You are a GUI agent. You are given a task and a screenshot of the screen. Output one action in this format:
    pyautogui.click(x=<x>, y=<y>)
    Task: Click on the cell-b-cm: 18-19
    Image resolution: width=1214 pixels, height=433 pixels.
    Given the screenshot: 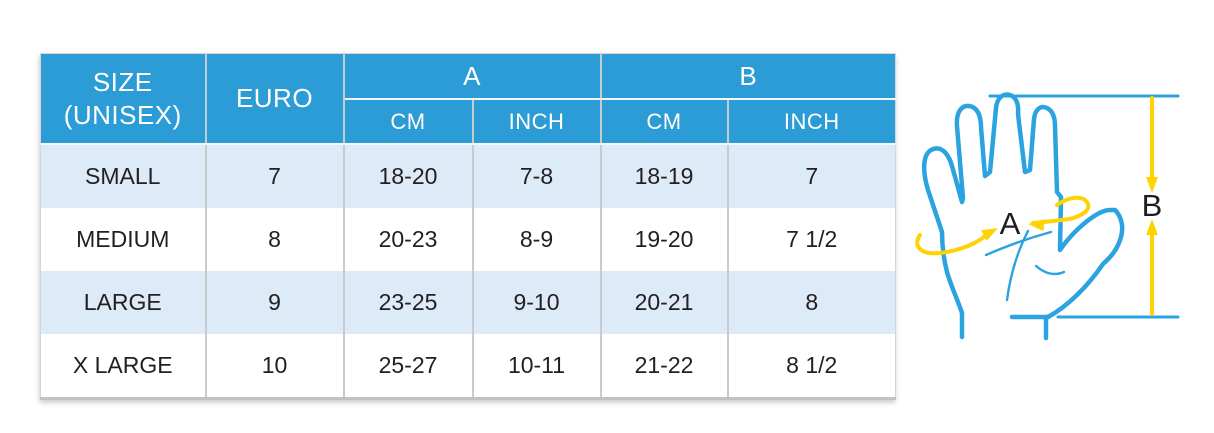 What is the action you would take?
    pyautogui.click(x=664, y=176)
    